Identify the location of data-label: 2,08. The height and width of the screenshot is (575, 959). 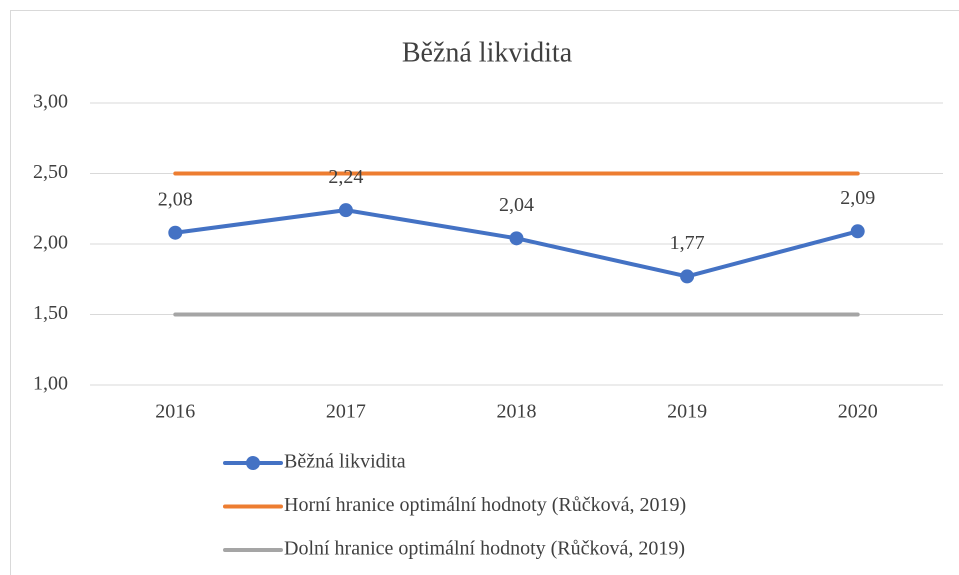
(175, 199).